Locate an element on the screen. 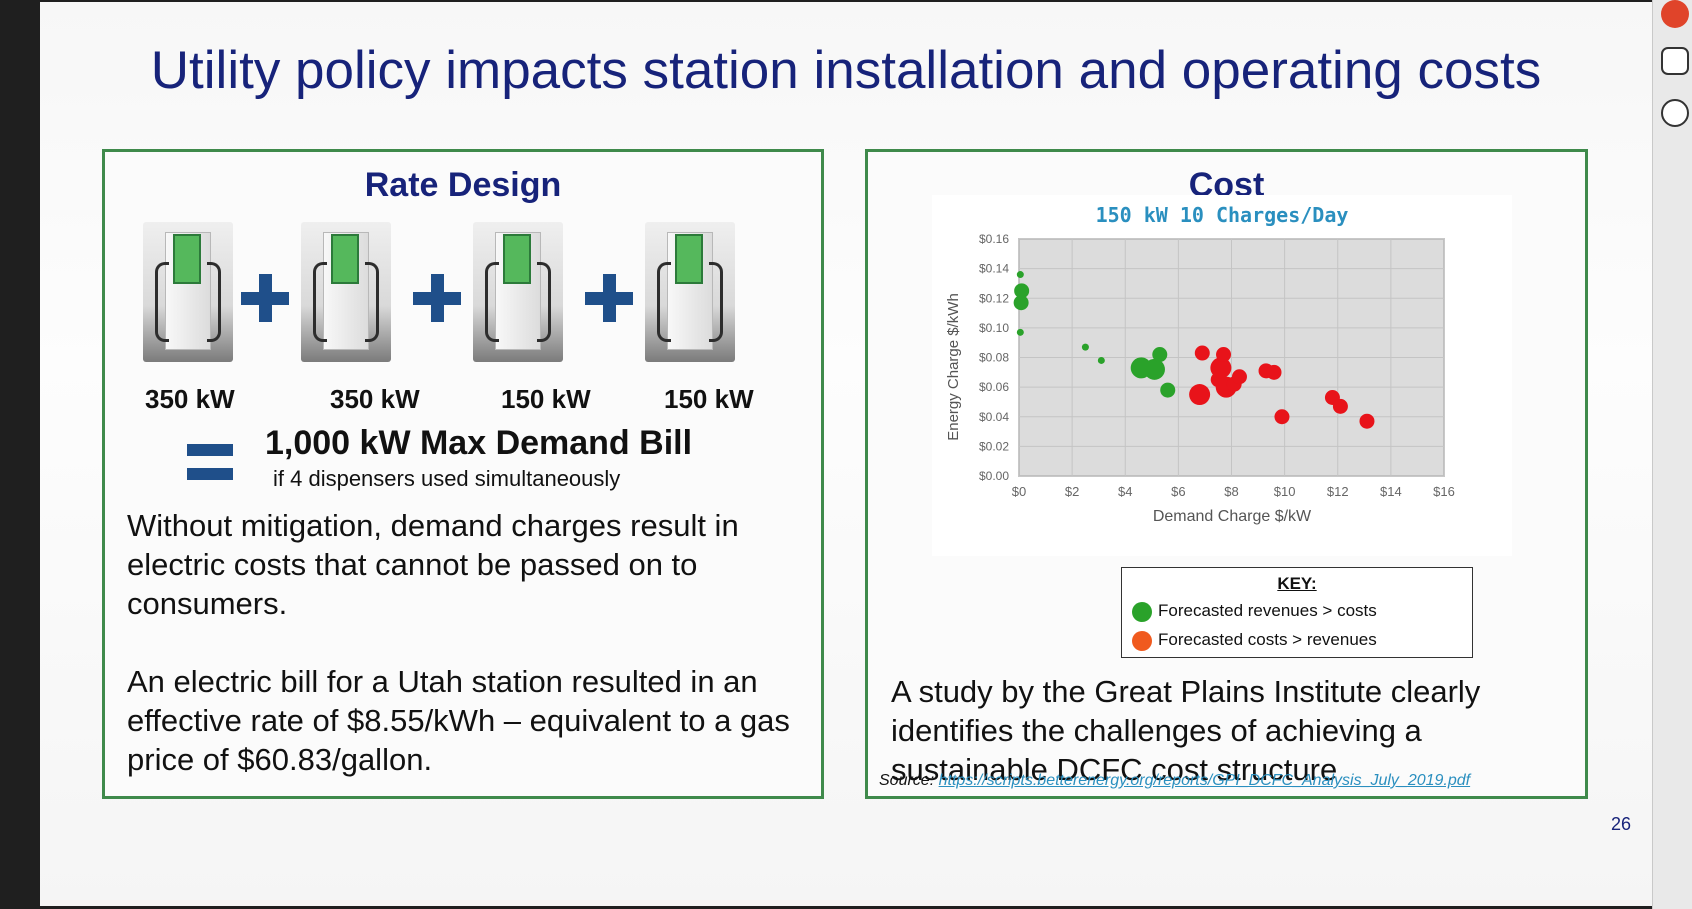 The height and width of the screenshot is (909, 1692). orange-dot-icon is located at coordinates (1142, 640).